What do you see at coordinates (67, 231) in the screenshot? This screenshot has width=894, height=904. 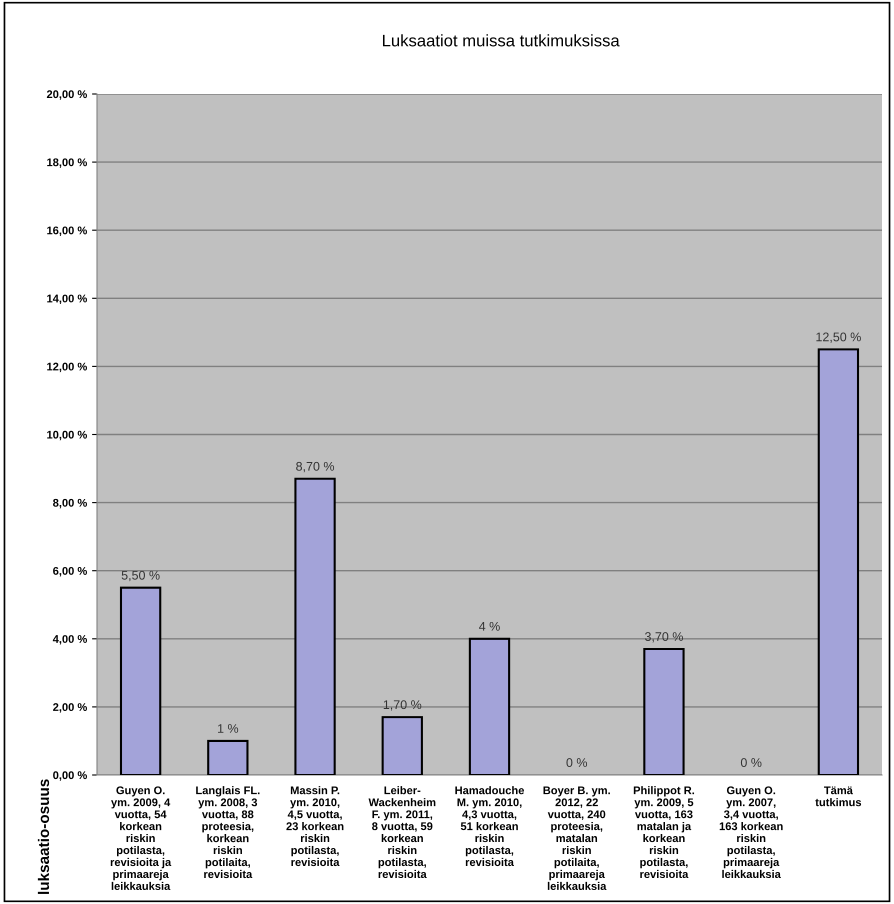 I see `y-tick-label: 16,00 %` at bounding box center [67, 231].